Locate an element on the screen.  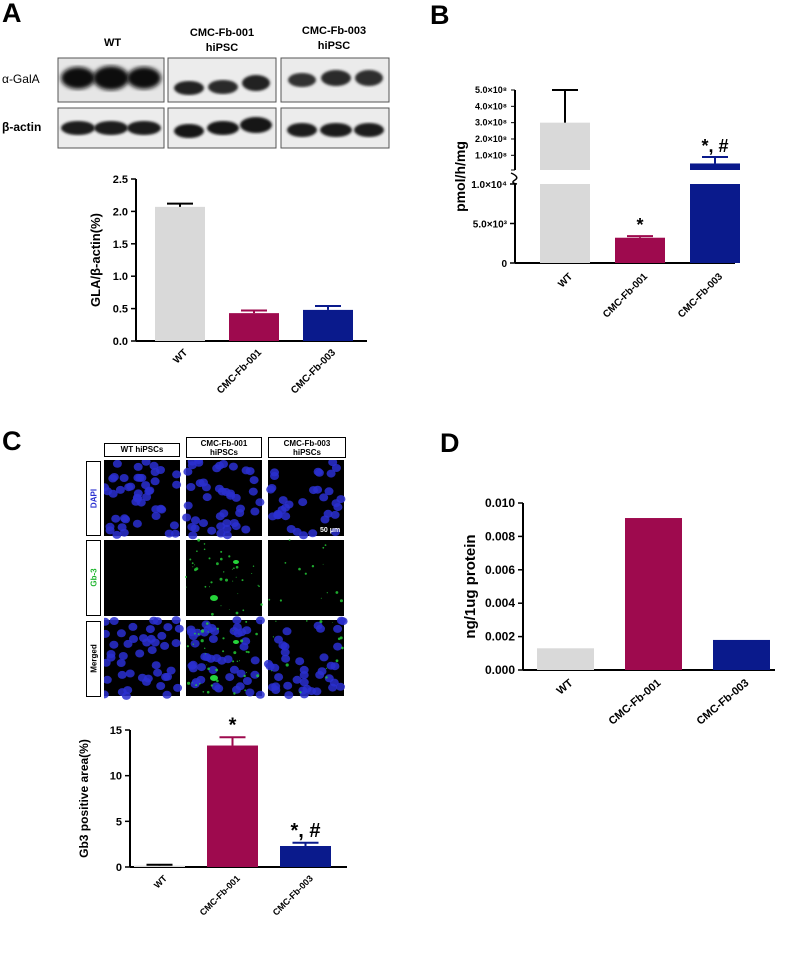
blot-column-fb003-line1: CMC-Fb-003 is located at coordinates (334, 31).